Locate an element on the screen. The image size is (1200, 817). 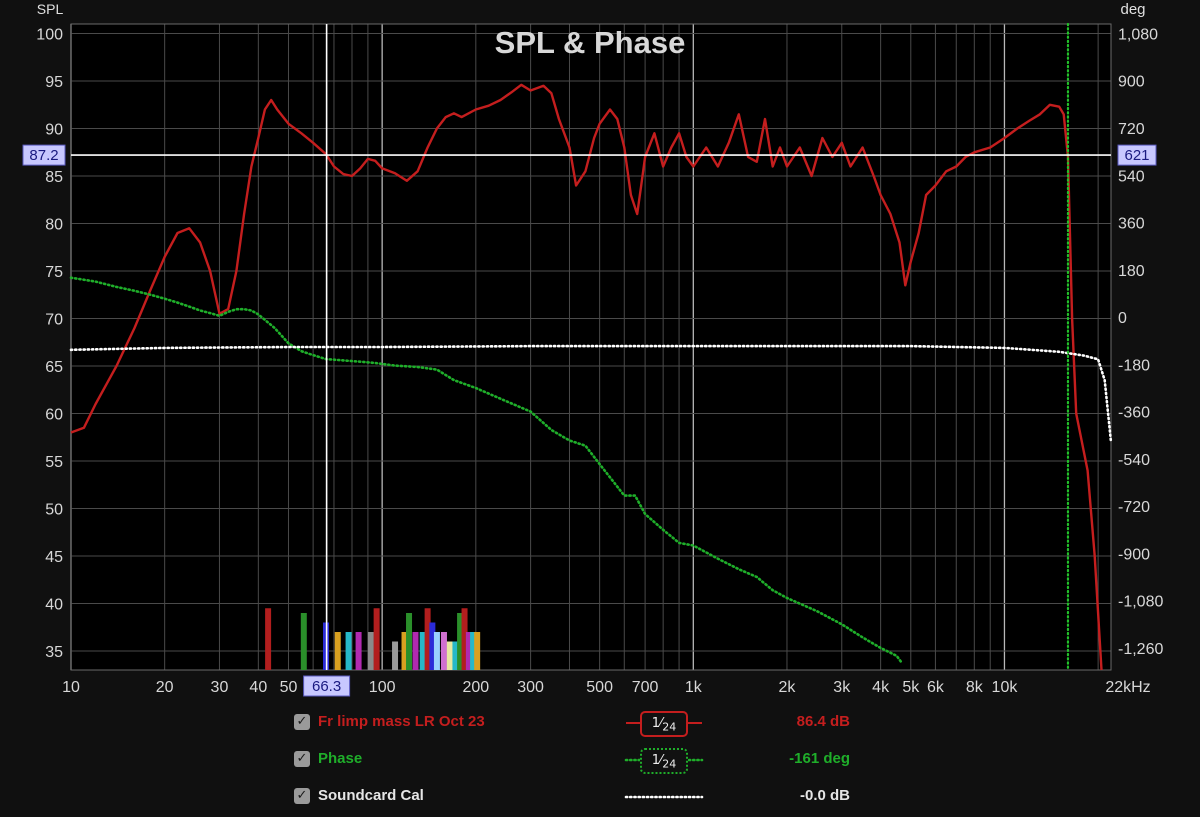
x-tick-label: 10 is located at coordinates (71, 687).